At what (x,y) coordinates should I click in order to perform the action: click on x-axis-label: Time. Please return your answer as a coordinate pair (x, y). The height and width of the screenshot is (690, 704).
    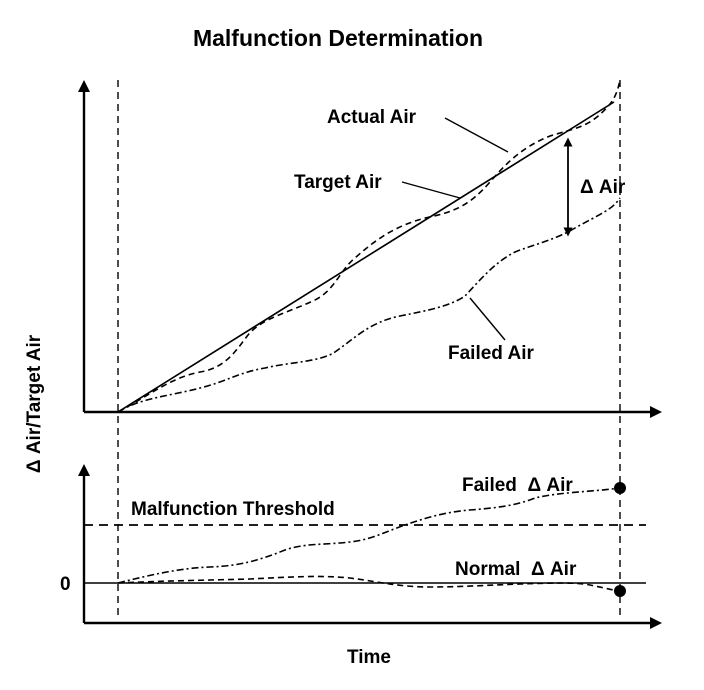
    Looking at the image, I should click on (369, 657).